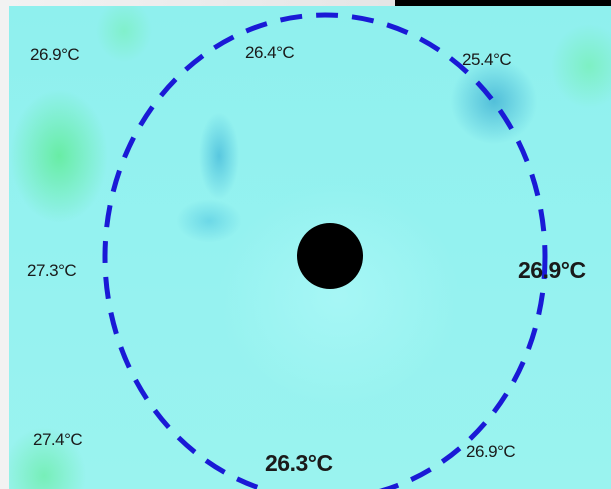 This screenshot has height=489, width=611. I want to click on temp-reading-top-center: 26.4°C, so click(270, 52).